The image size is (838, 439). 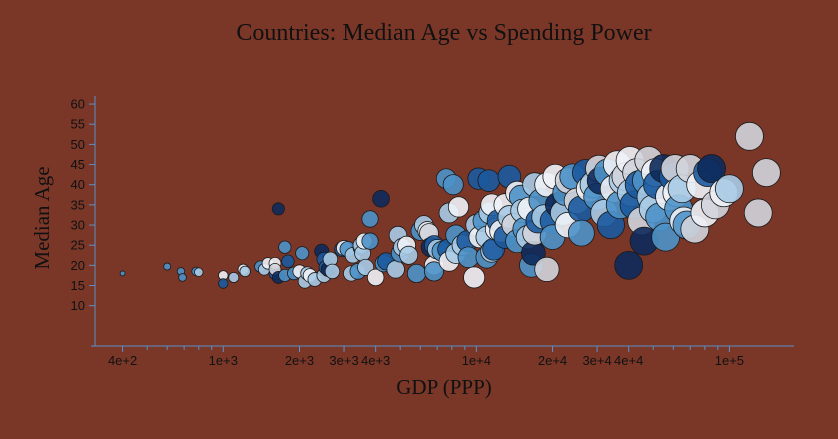 I want to click on chart-title: Countries: Median Age vs Spending Power, so click(x=443, y=33).